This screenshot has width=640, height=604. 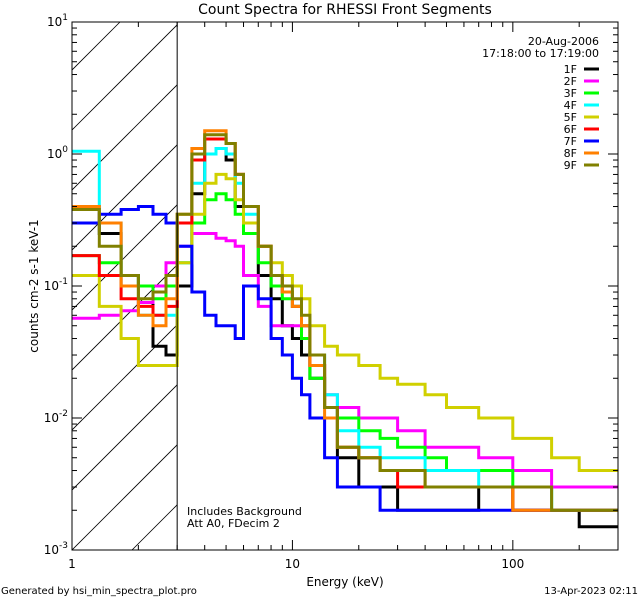 I want to click on y-tick-label: 10⁰, so click(x=57, y=153).